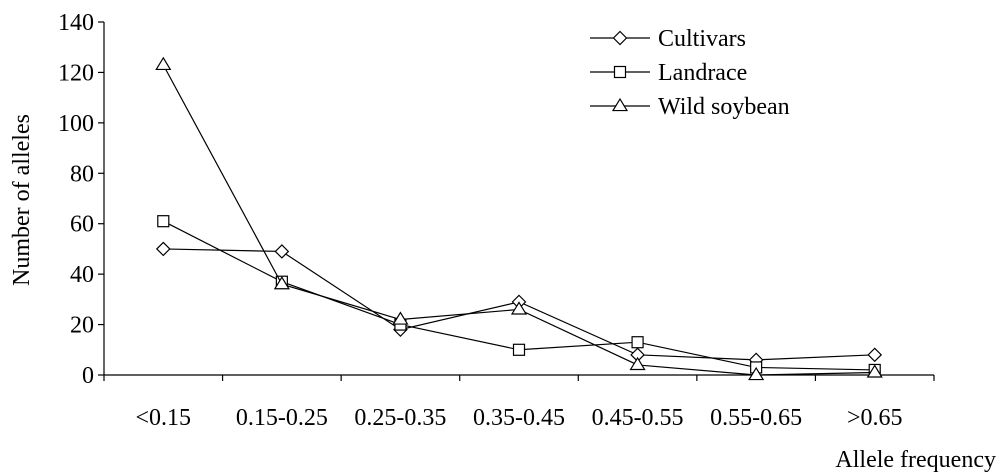  I want to click on y-tick-label: 140, so click(76, 23).